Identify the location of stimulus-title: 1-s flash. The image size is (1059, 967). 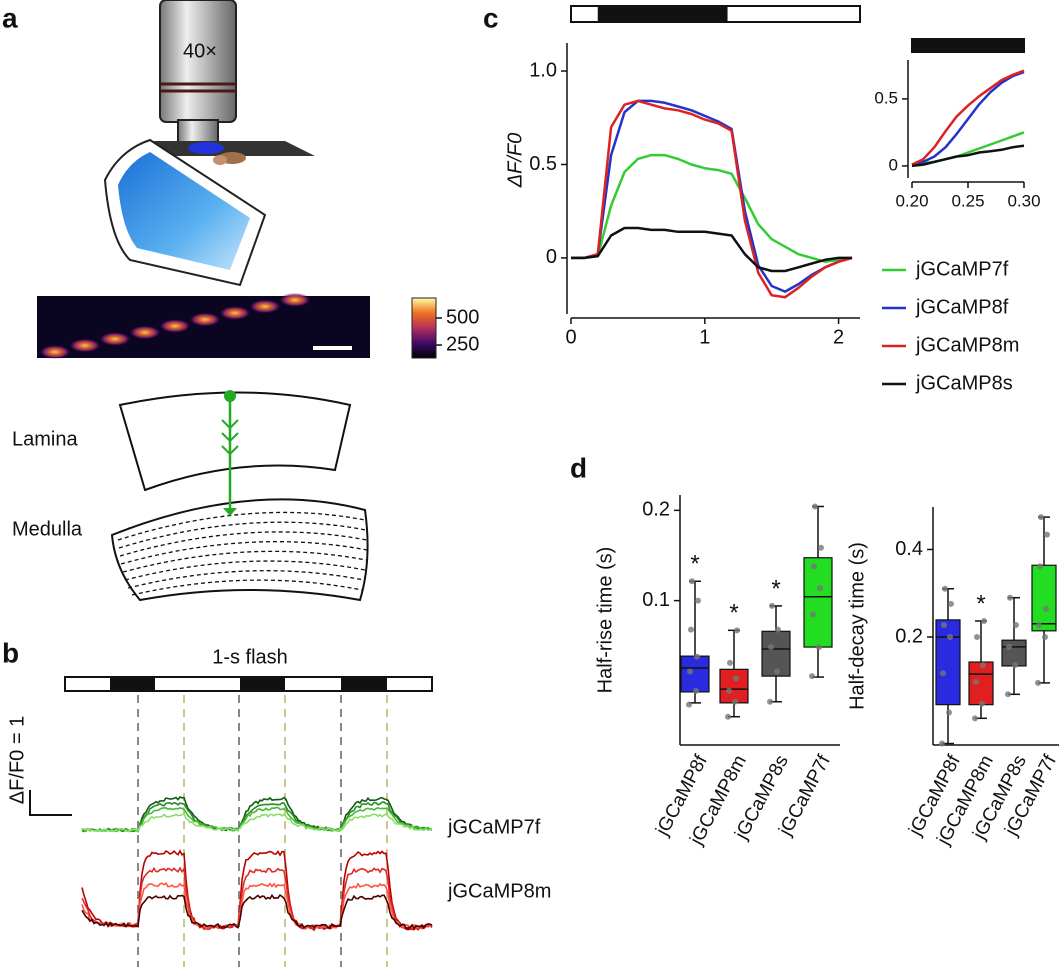
(250, 657).